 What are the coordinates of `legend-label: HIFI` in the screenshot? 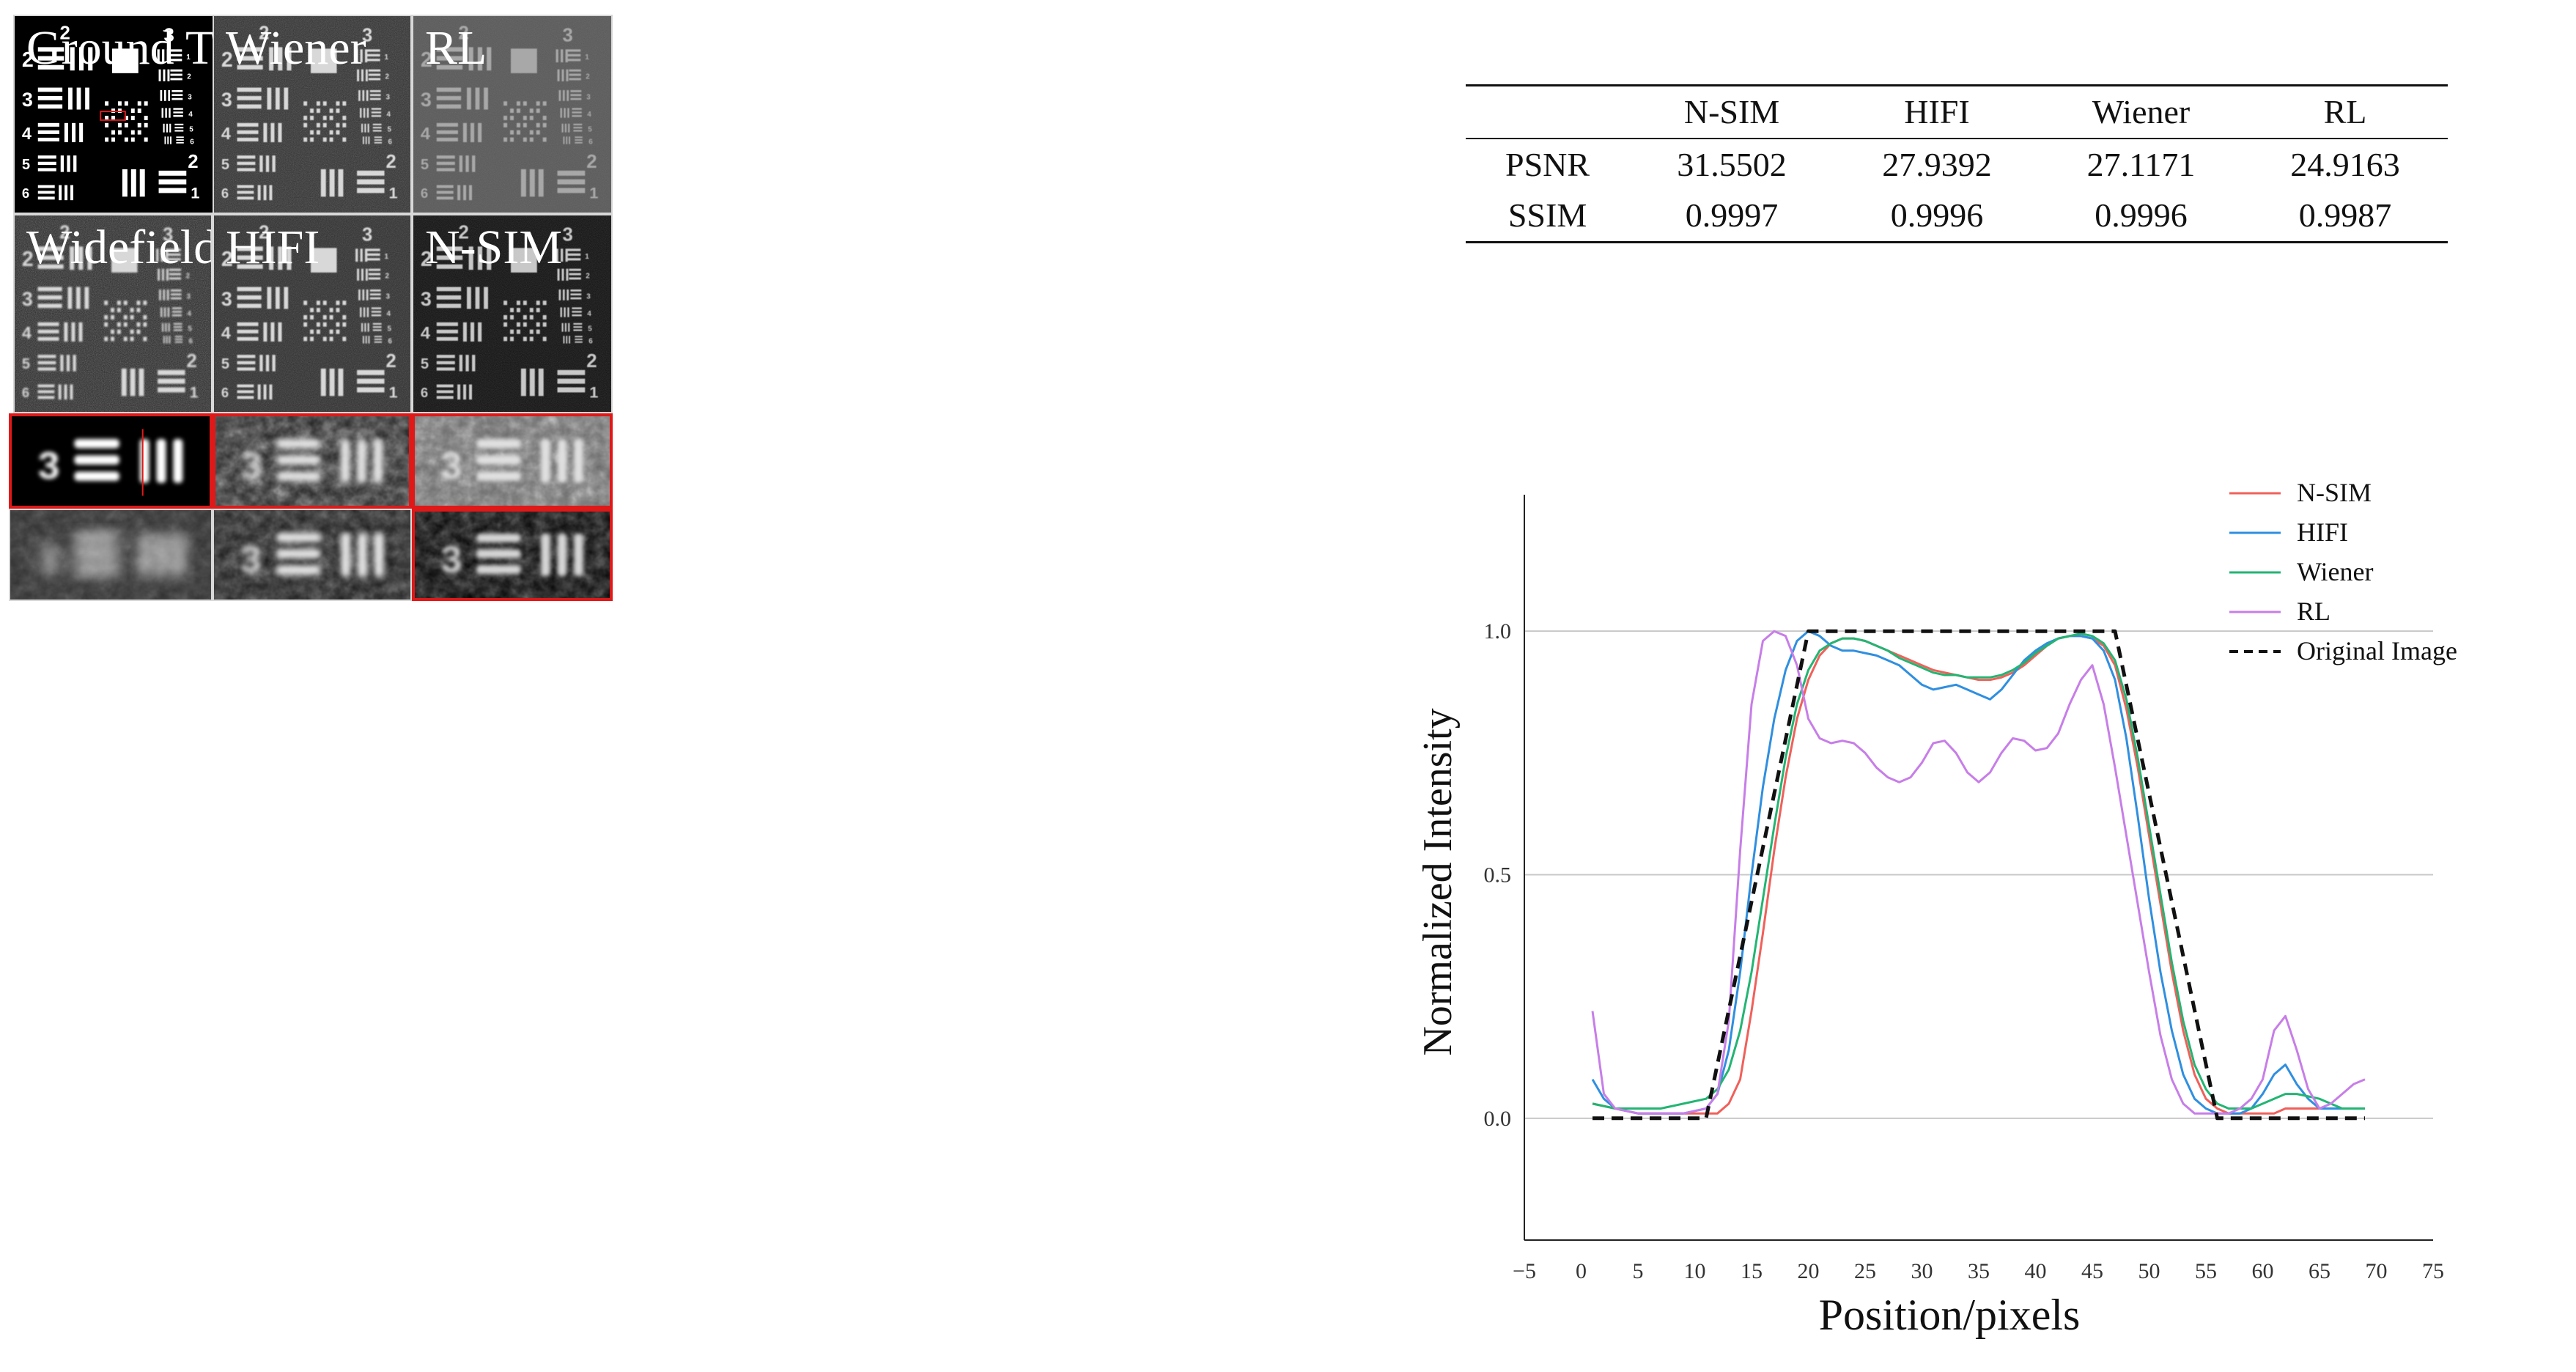 It's located at (2322, 532).